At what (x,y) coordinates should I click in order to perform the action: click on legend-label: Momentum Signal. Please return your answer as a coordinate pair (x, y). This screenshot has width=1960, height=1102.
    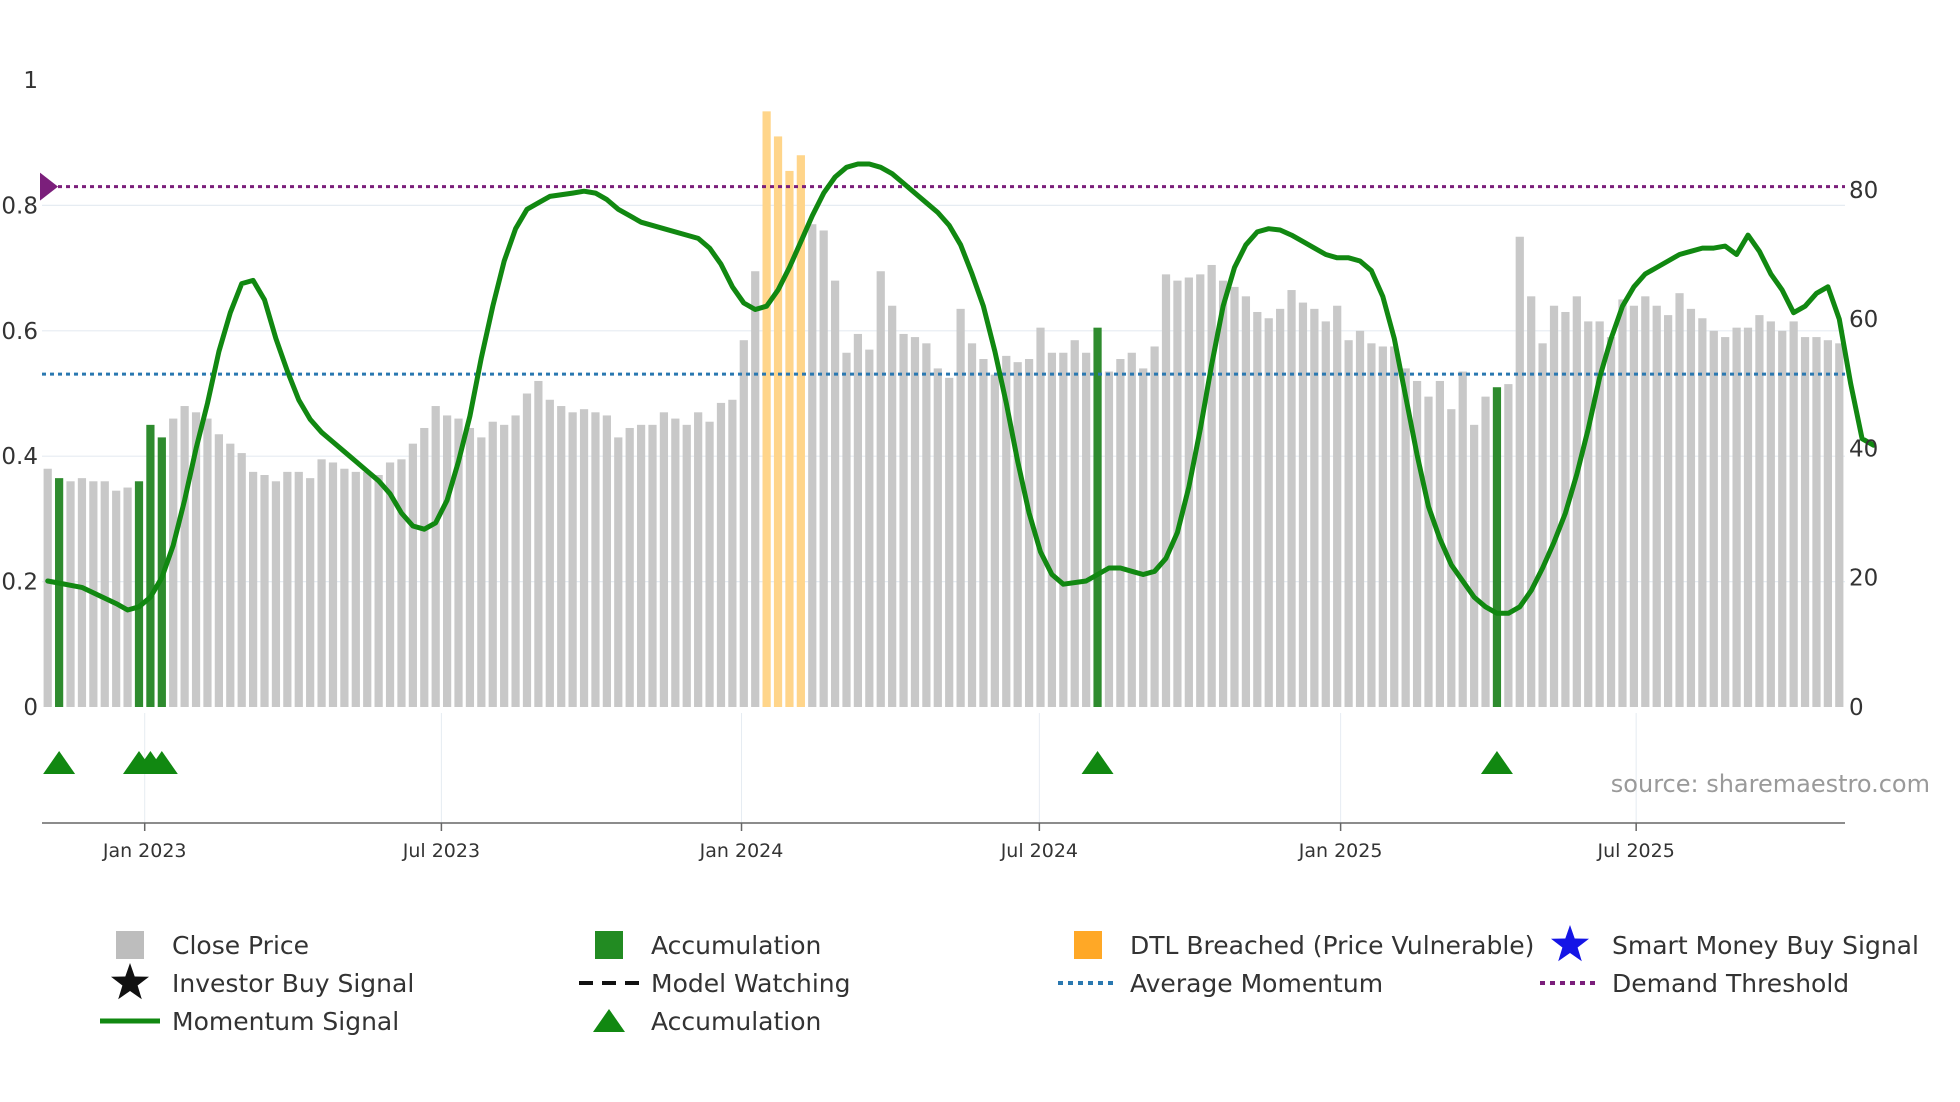
    Looking at the image, I should click on (285, 1021).